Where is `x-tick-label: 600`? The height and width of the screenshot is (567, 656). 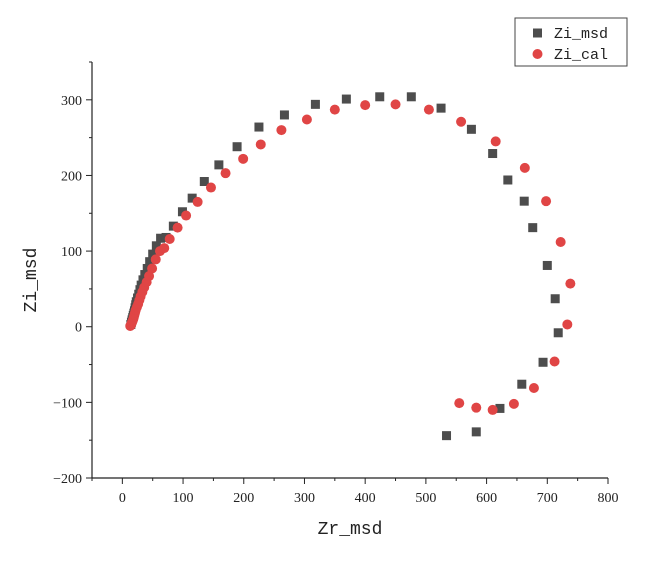
x-tick-label: 600 is located at coordinates (486, 498).